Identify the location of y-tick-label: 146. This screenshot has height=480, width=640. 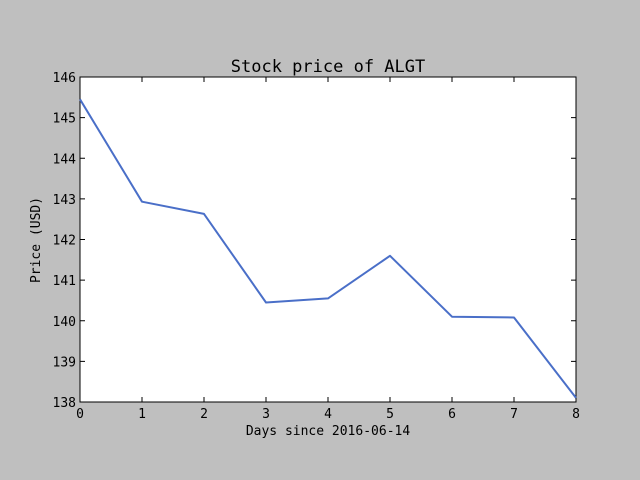
(64, 78).